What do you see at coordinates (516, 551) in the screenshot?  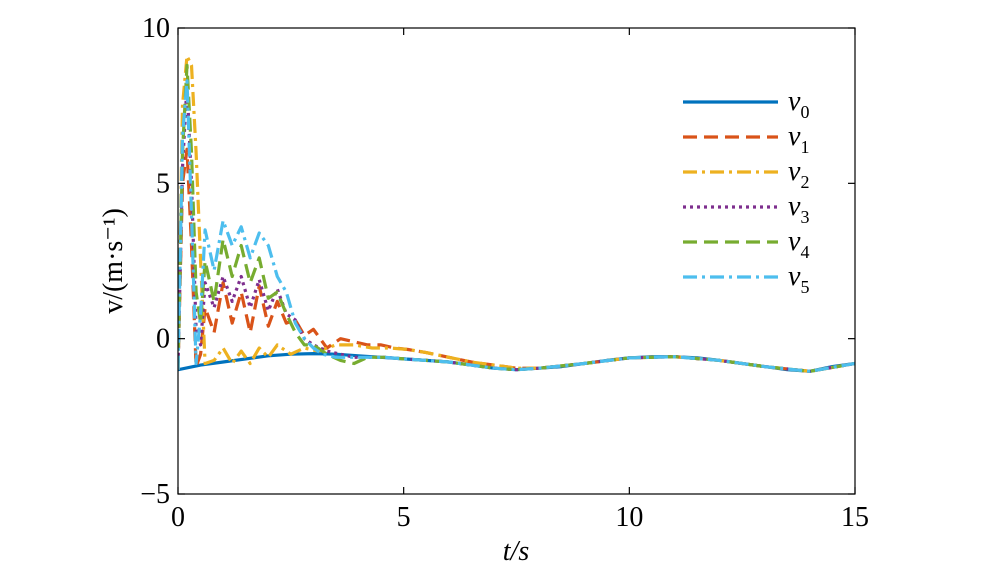 I see `x-axis-label: t/s` at bounding box center [516, 551].